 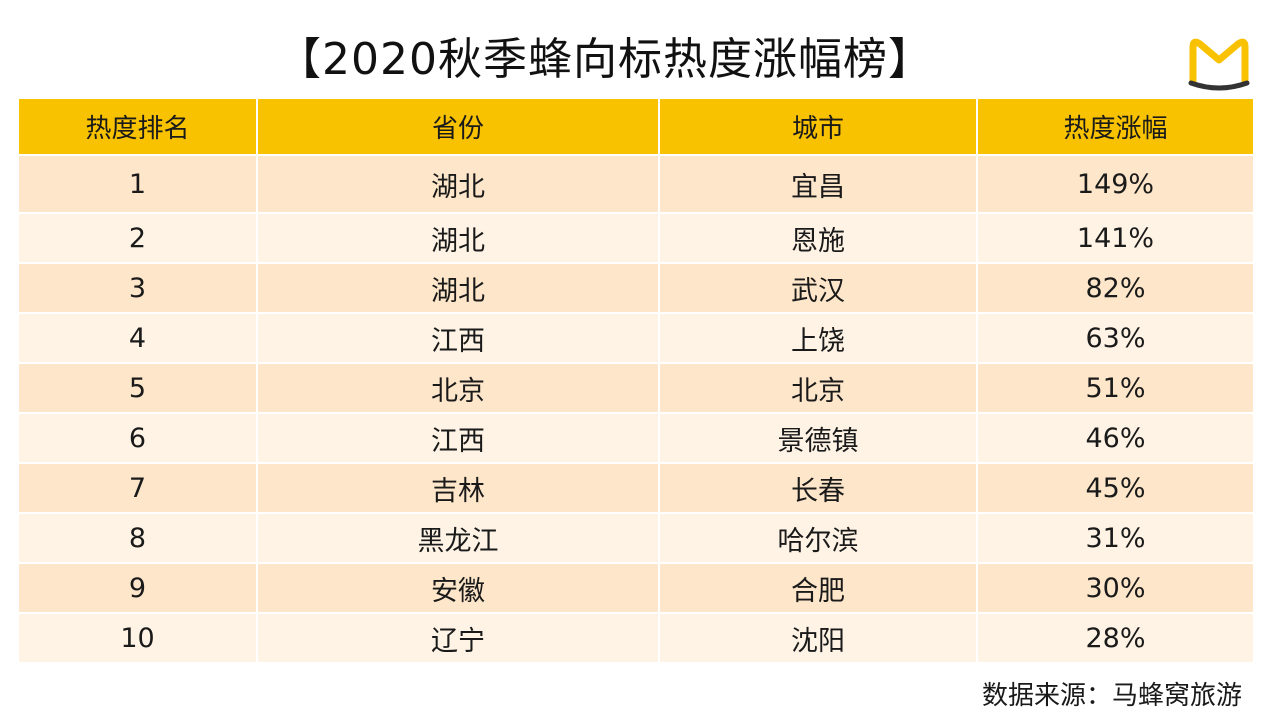 I want to click on rank-cell: 7, so click(x=138, y=489).